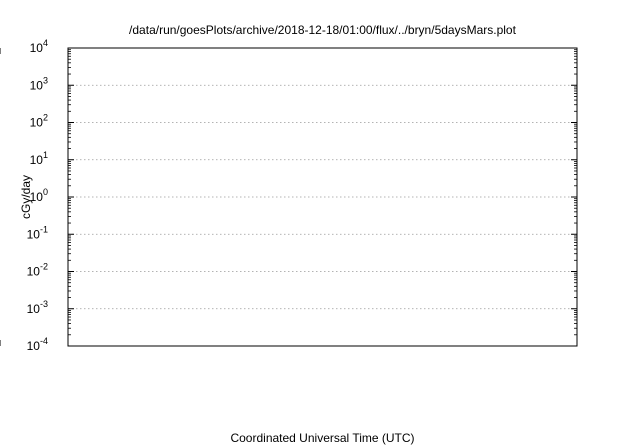  Describe the element at coordinates (39, 83) in the screenshot. I see `y-tick-label: 10³` at that location.